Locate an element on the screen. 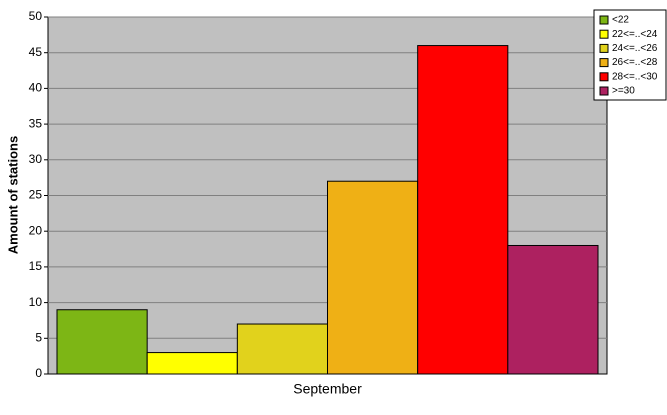 The height and width of the screenshot is (415, 667). legend-box is located at coordinates (630, 55).